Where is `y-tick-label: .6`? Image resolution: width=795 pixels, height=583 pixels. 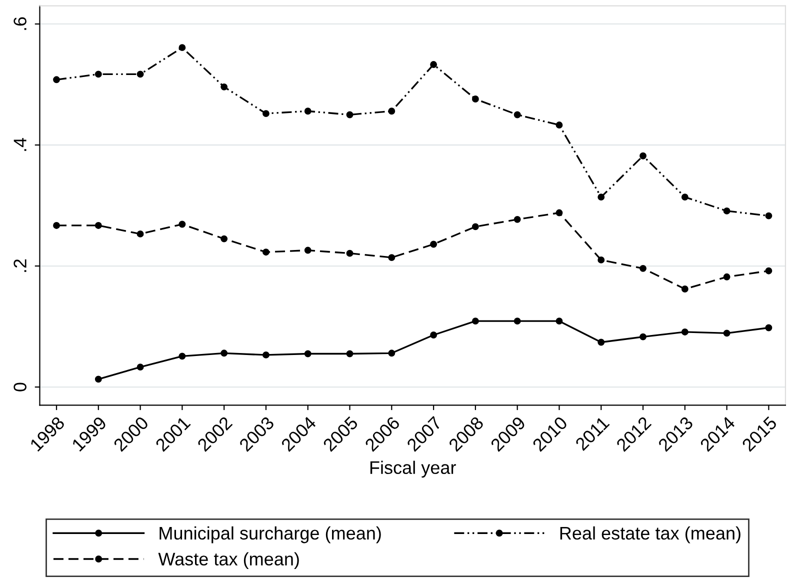
y-tick-label: .6 is located at coordinates (20, 23).